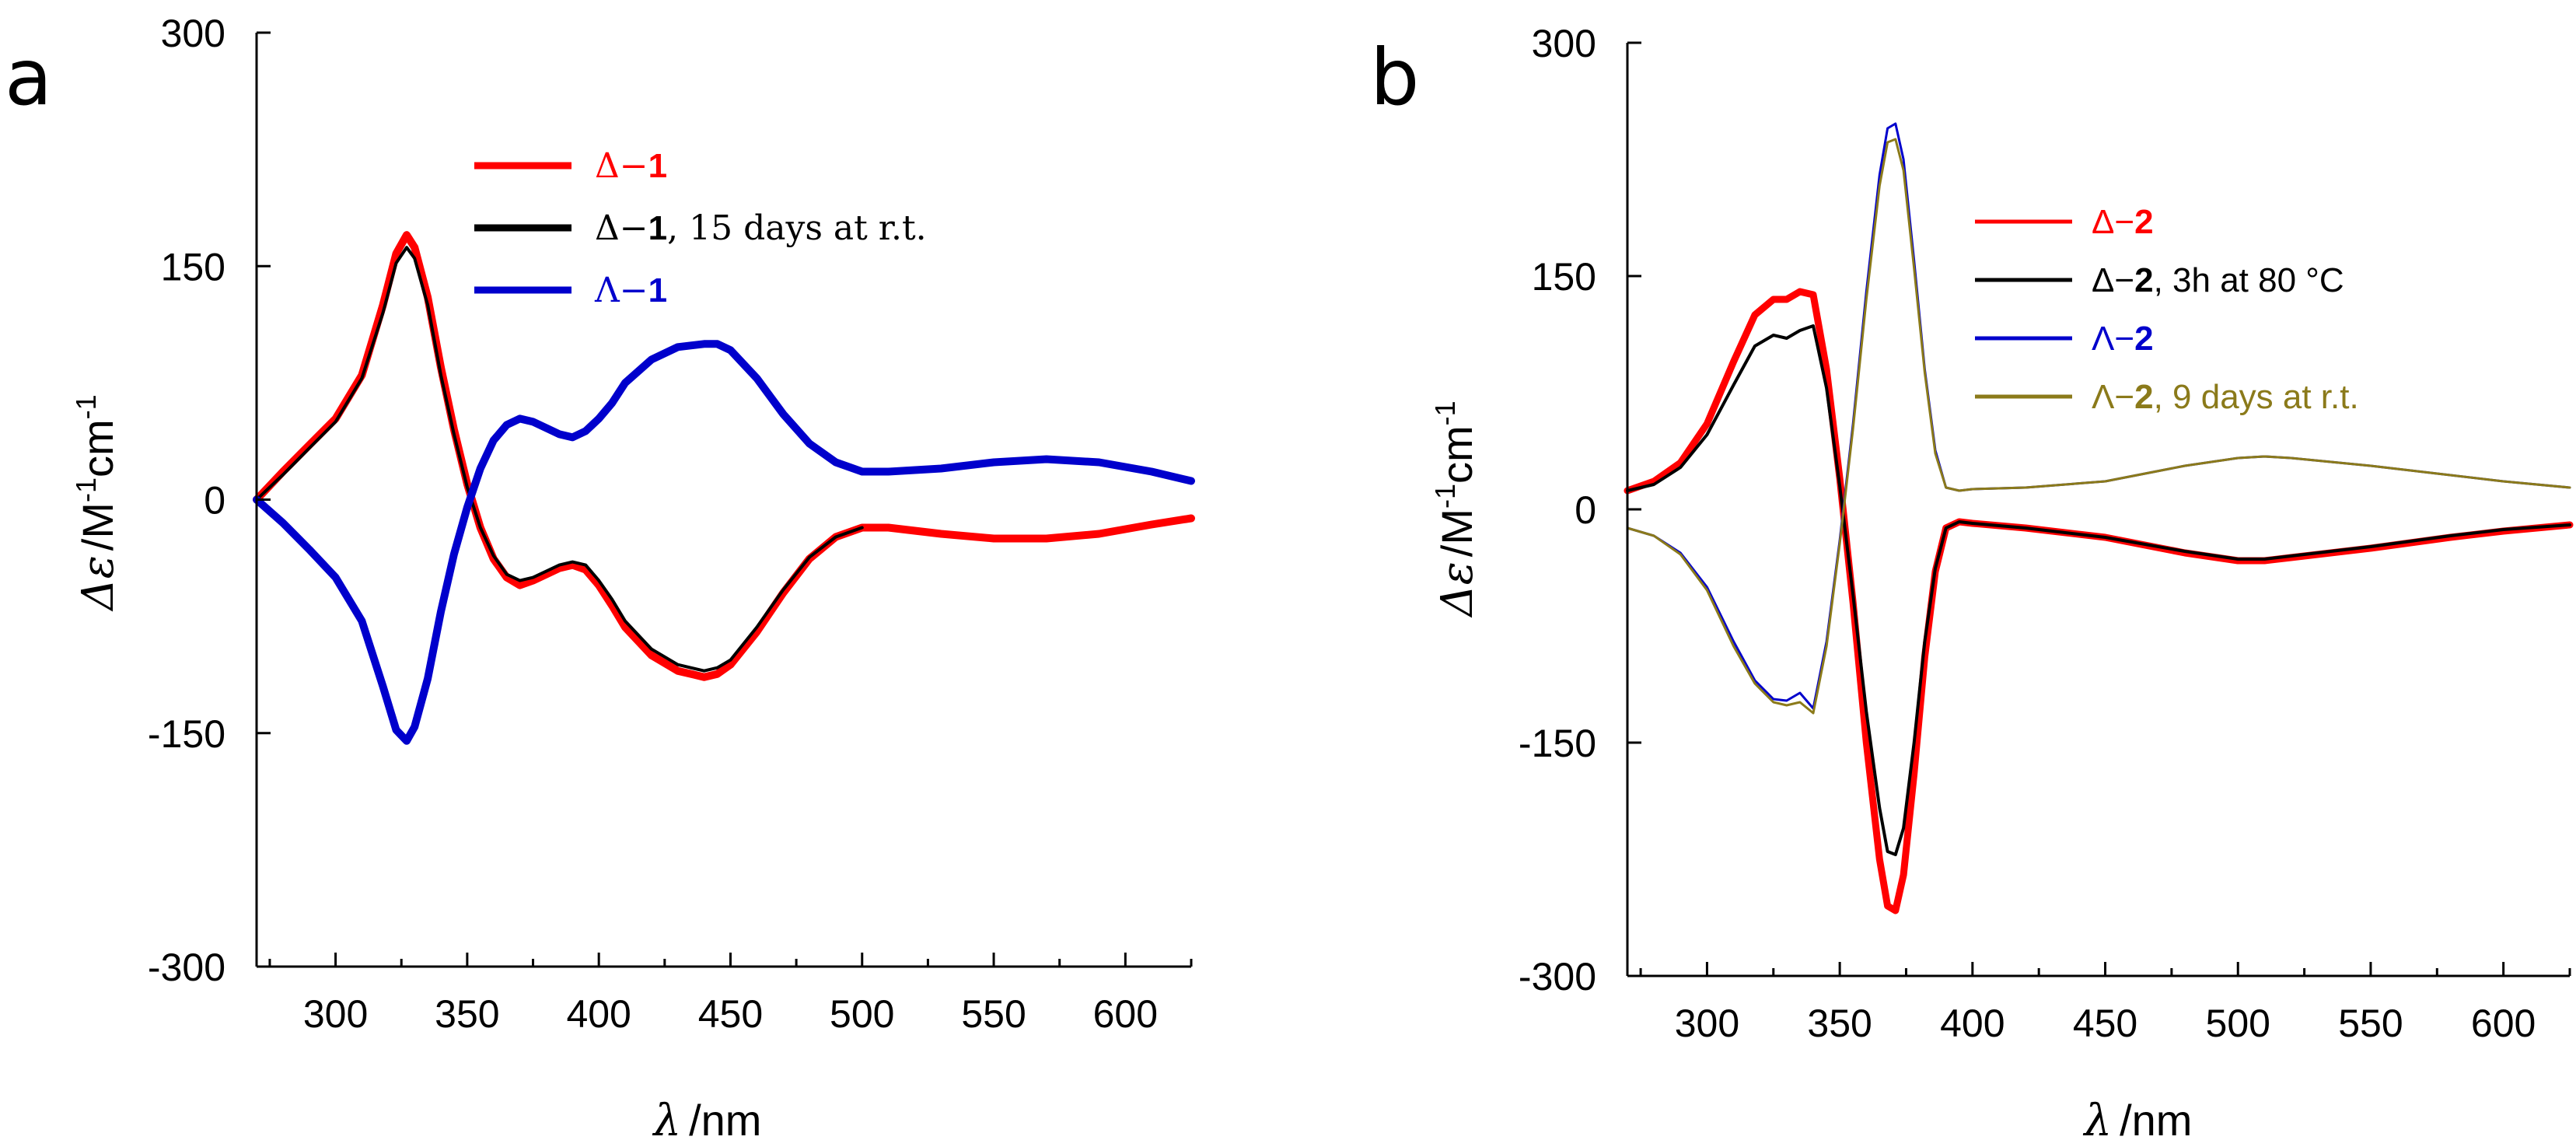 The image size is (2576, 1140). Describe the element at coordinates (215, 501) in the screenshot. I see `panel-a-y-tick-label: 0` at that location.